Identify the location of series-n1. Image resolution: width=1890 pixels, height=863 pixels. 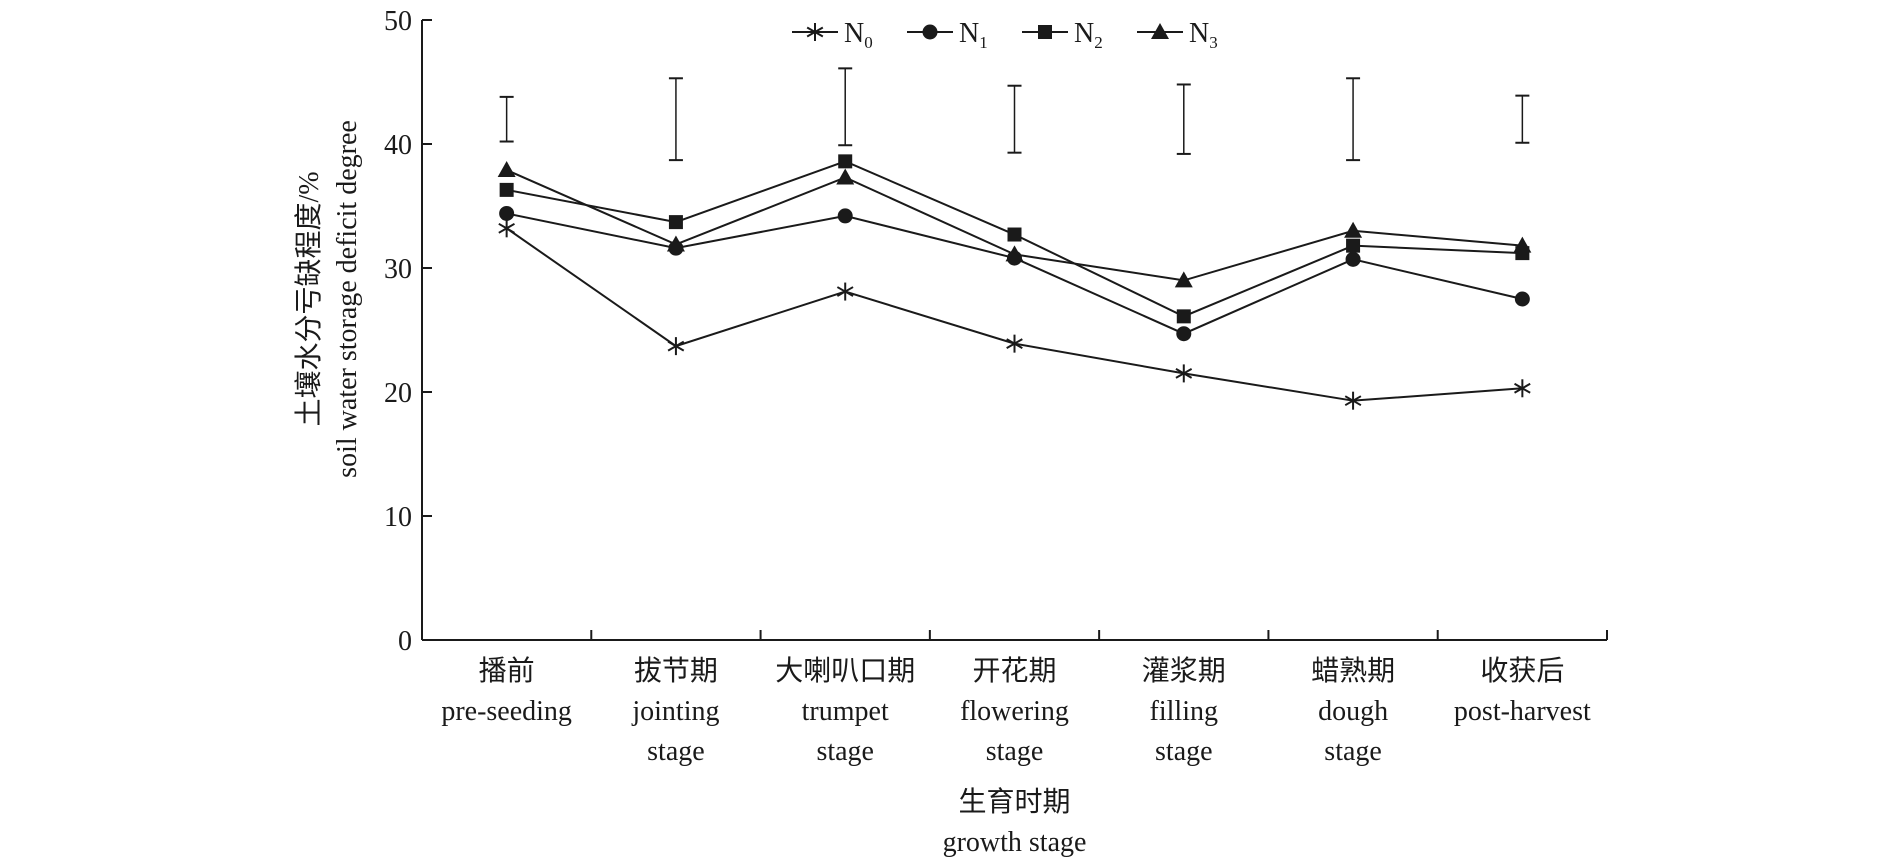
(1014, 273).